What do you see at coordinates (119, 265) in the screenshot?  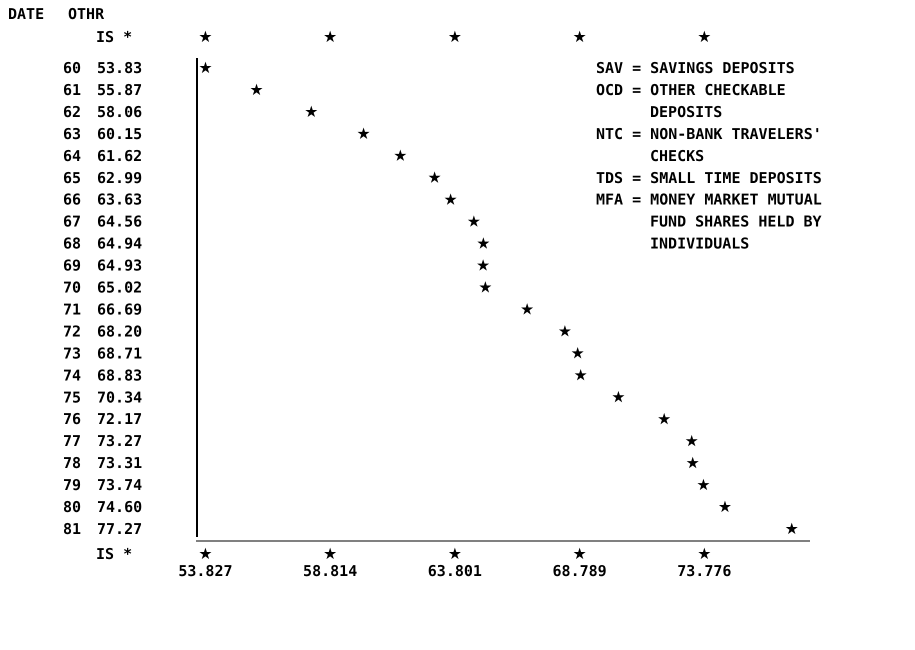 I see `data-label: 64.93` at bounding box center [119, 265].